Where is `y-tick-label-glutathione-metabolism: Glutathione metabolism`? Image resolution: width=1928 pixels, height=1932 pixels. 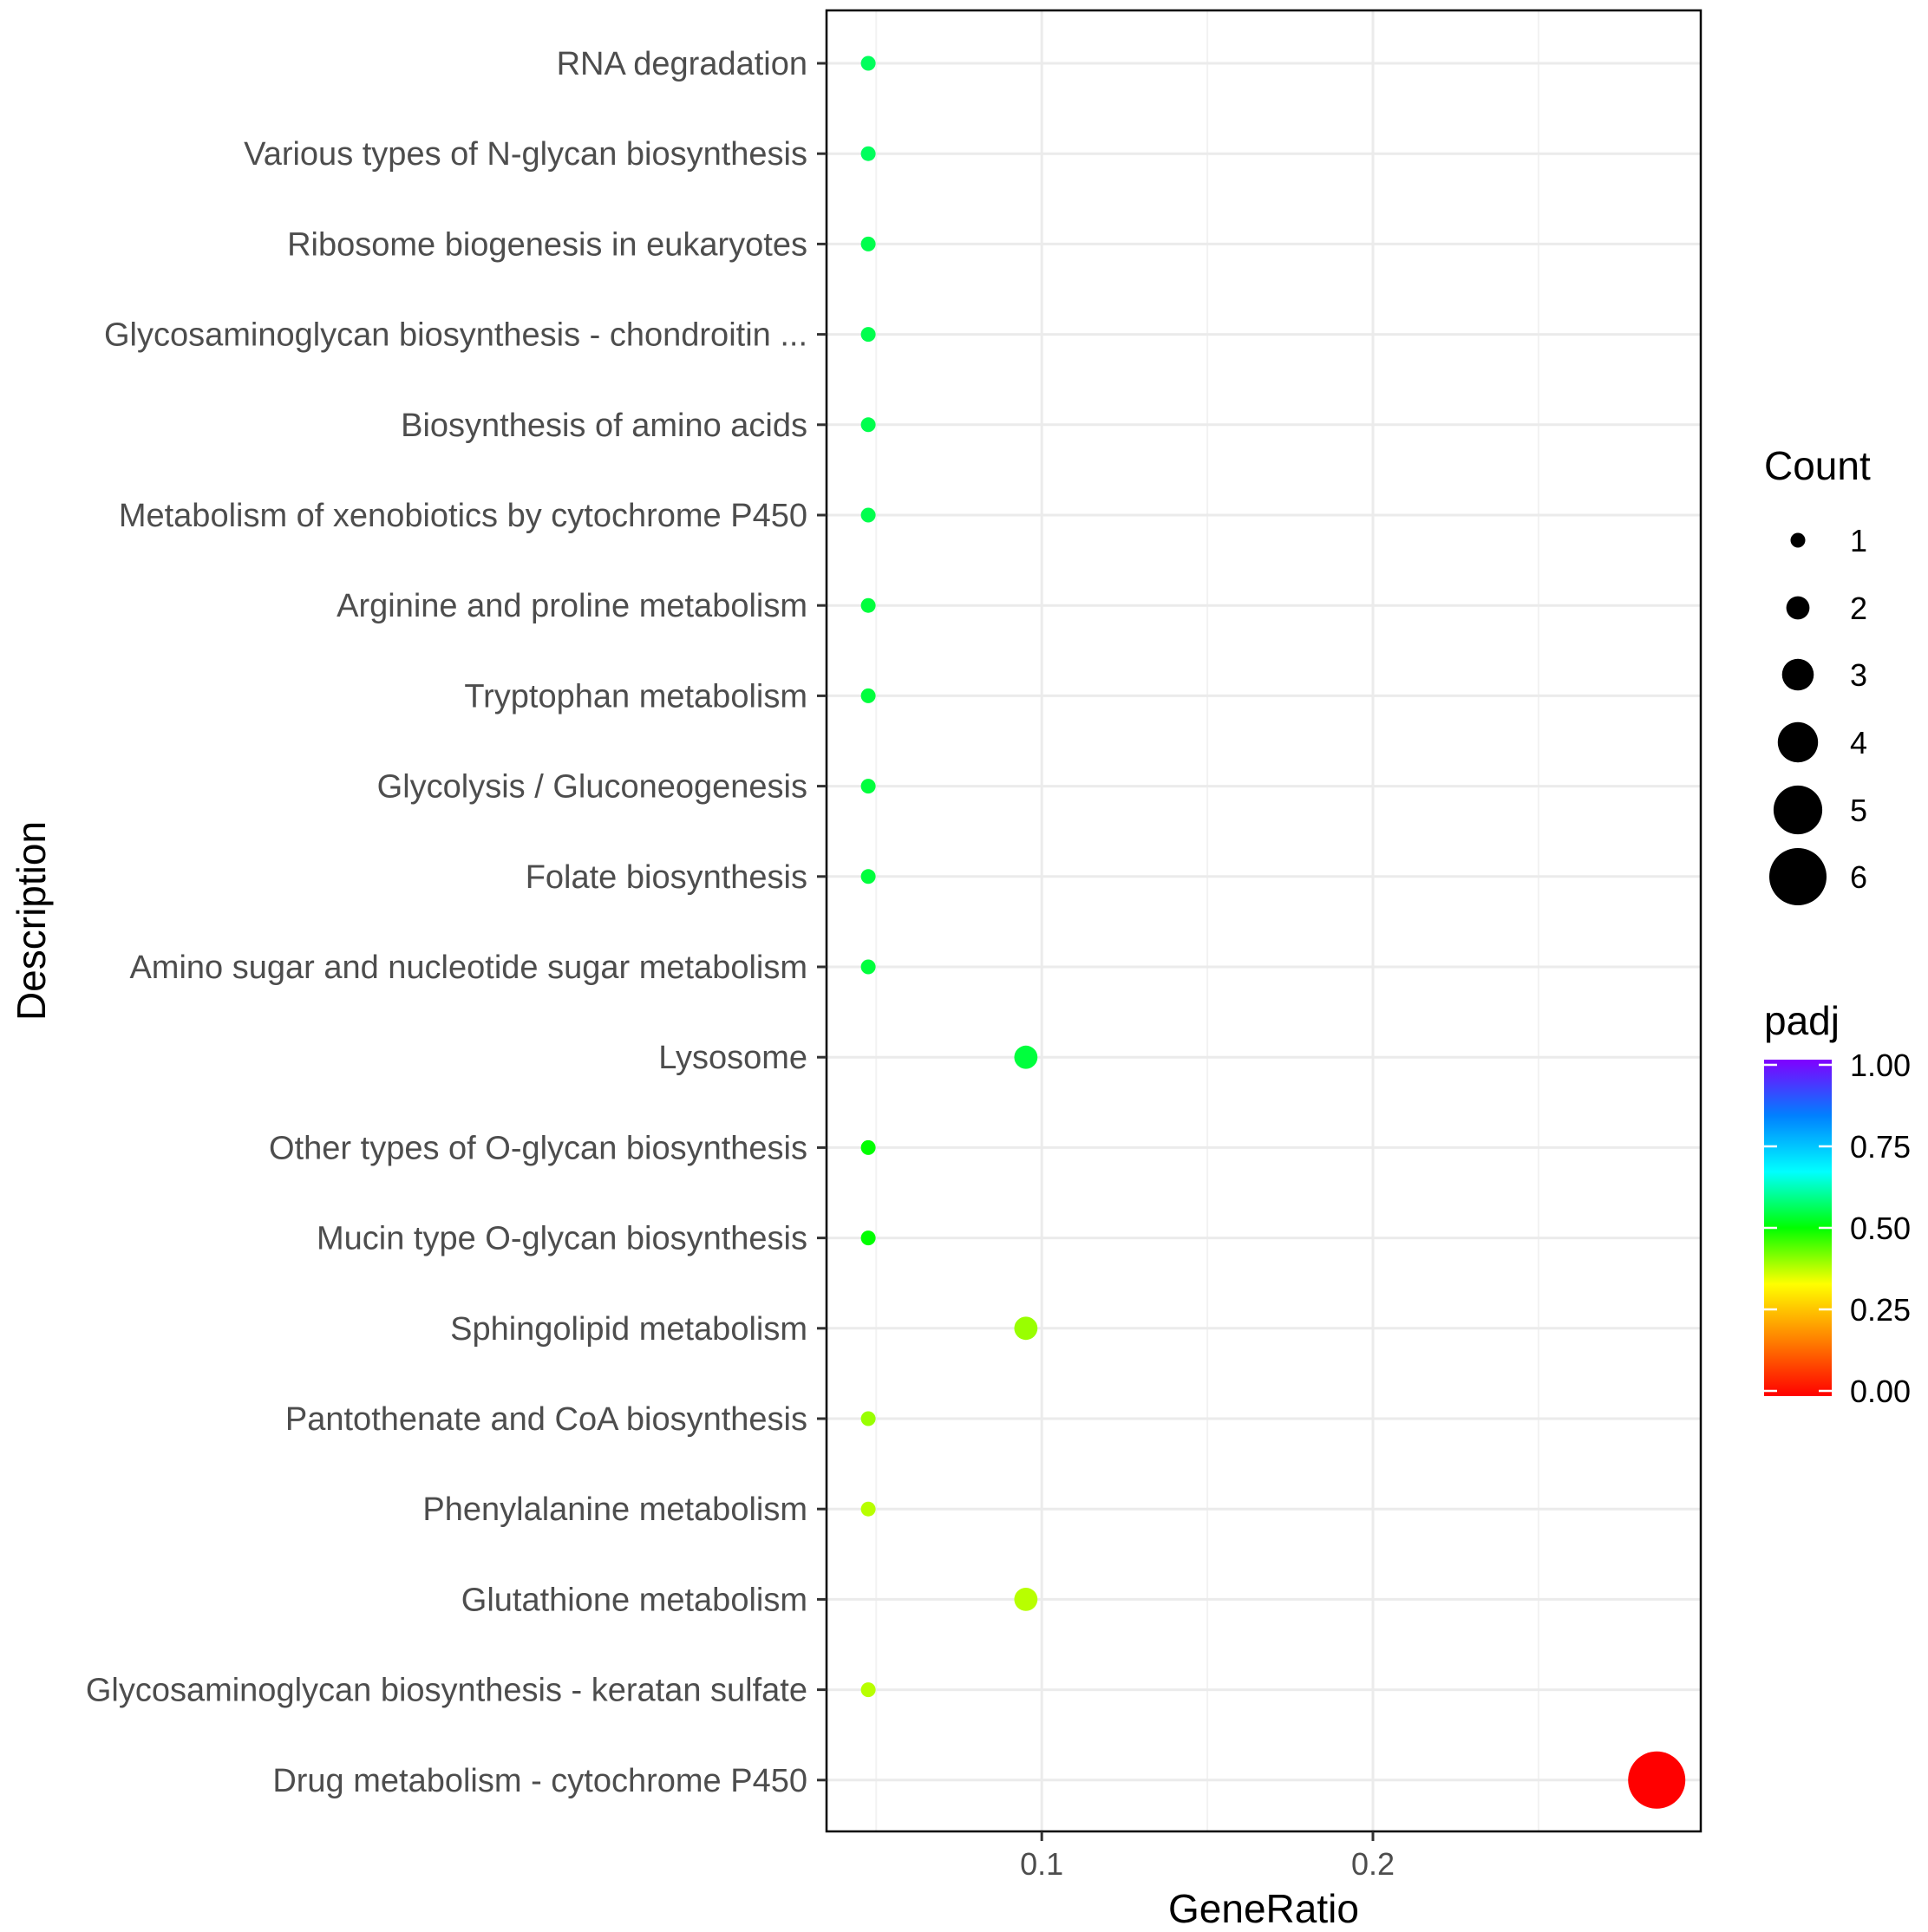 y-tick-label-glutathione-metabolism: Glutathione metabolism is located at coordinates (634, 1600).